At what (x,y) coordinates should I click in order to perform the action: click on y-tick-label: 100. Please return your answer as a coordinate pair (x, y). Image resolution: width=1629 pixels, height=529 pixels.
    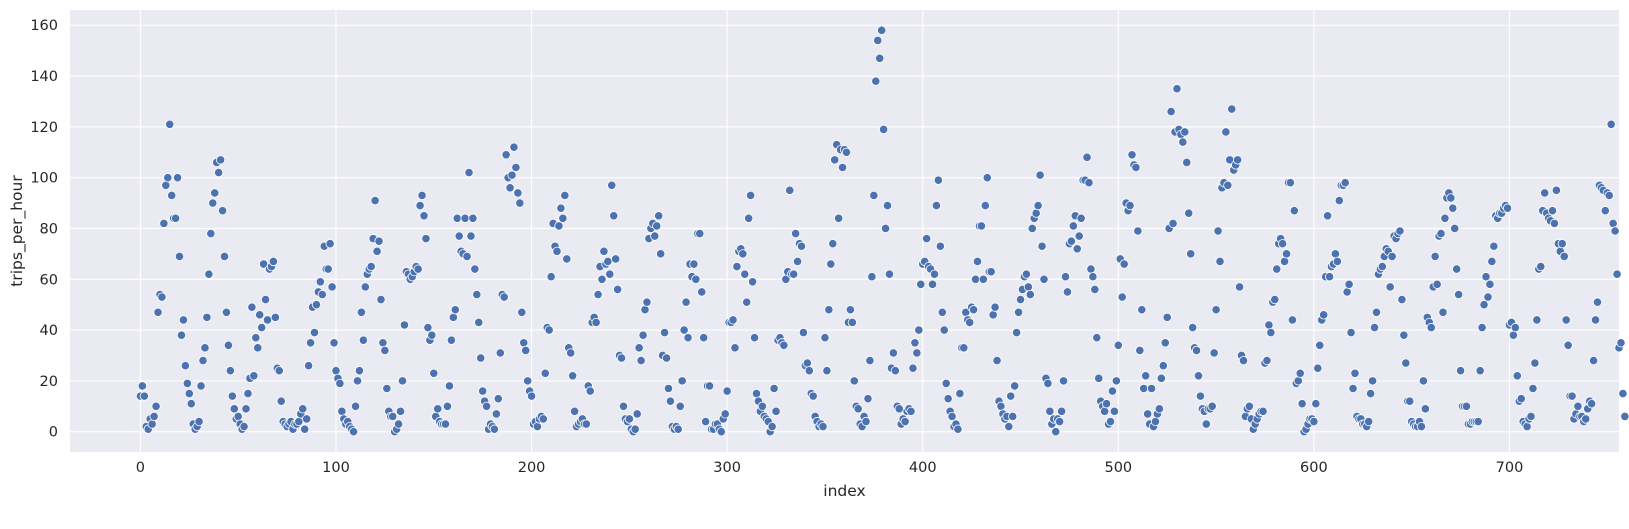
    Looking at the image, I should click on (44, 179).